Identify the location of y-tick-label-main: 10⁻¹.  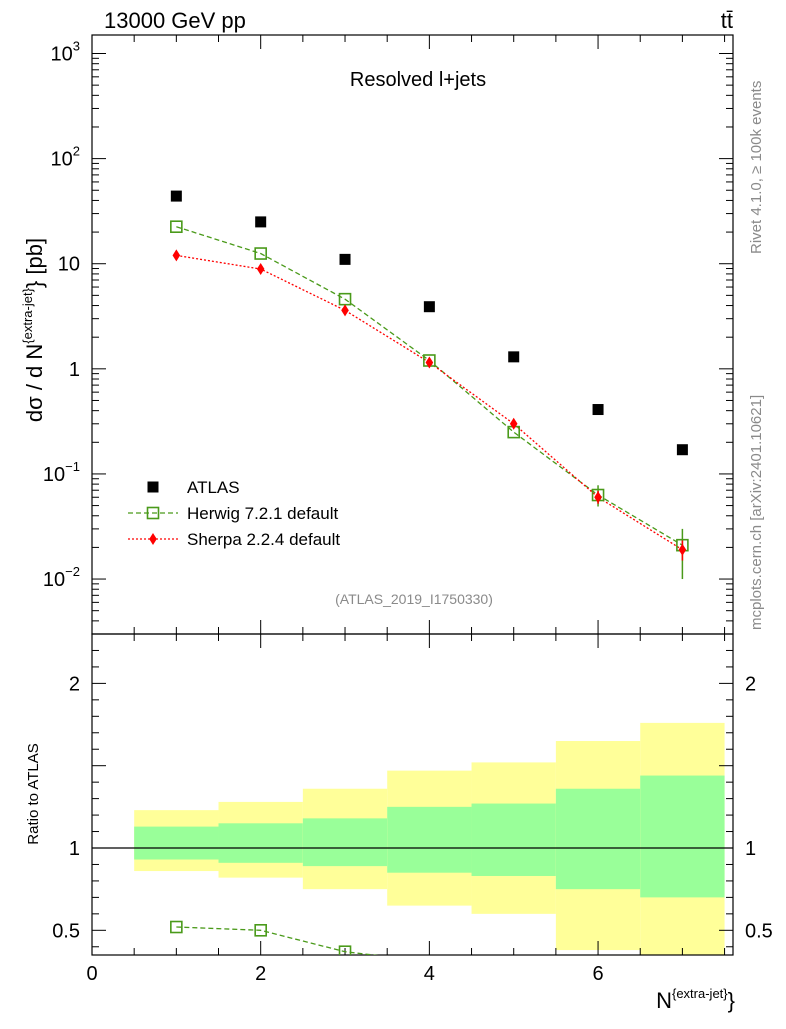
(61, 472).